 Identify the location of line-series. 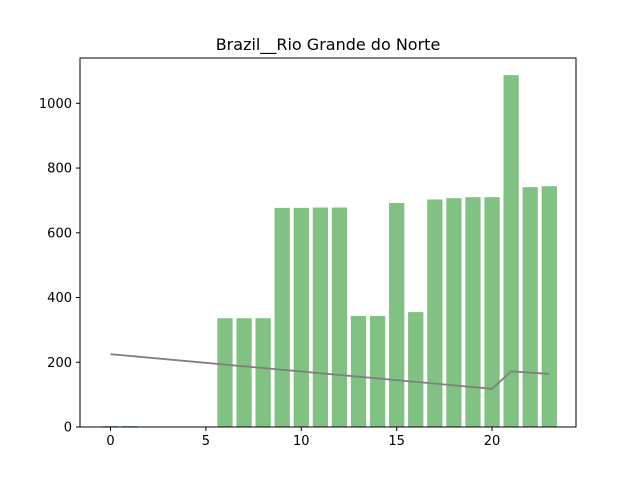
(330, 371).